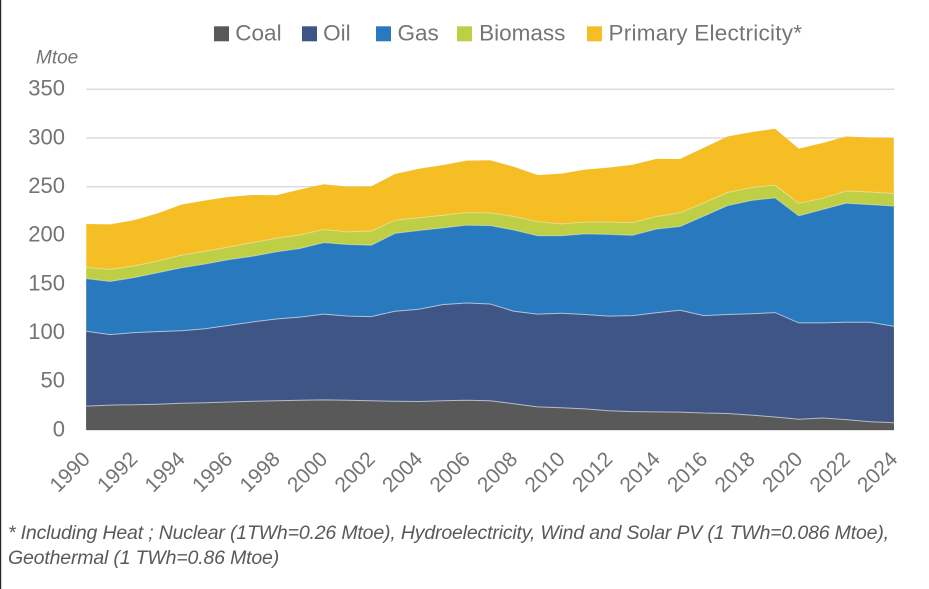 This screenshot has height=589, width=929. What do you see at coordinates (522, 32) in the screenshot?
I see `svg-text: Biomass` at bounding box center [522, 32].